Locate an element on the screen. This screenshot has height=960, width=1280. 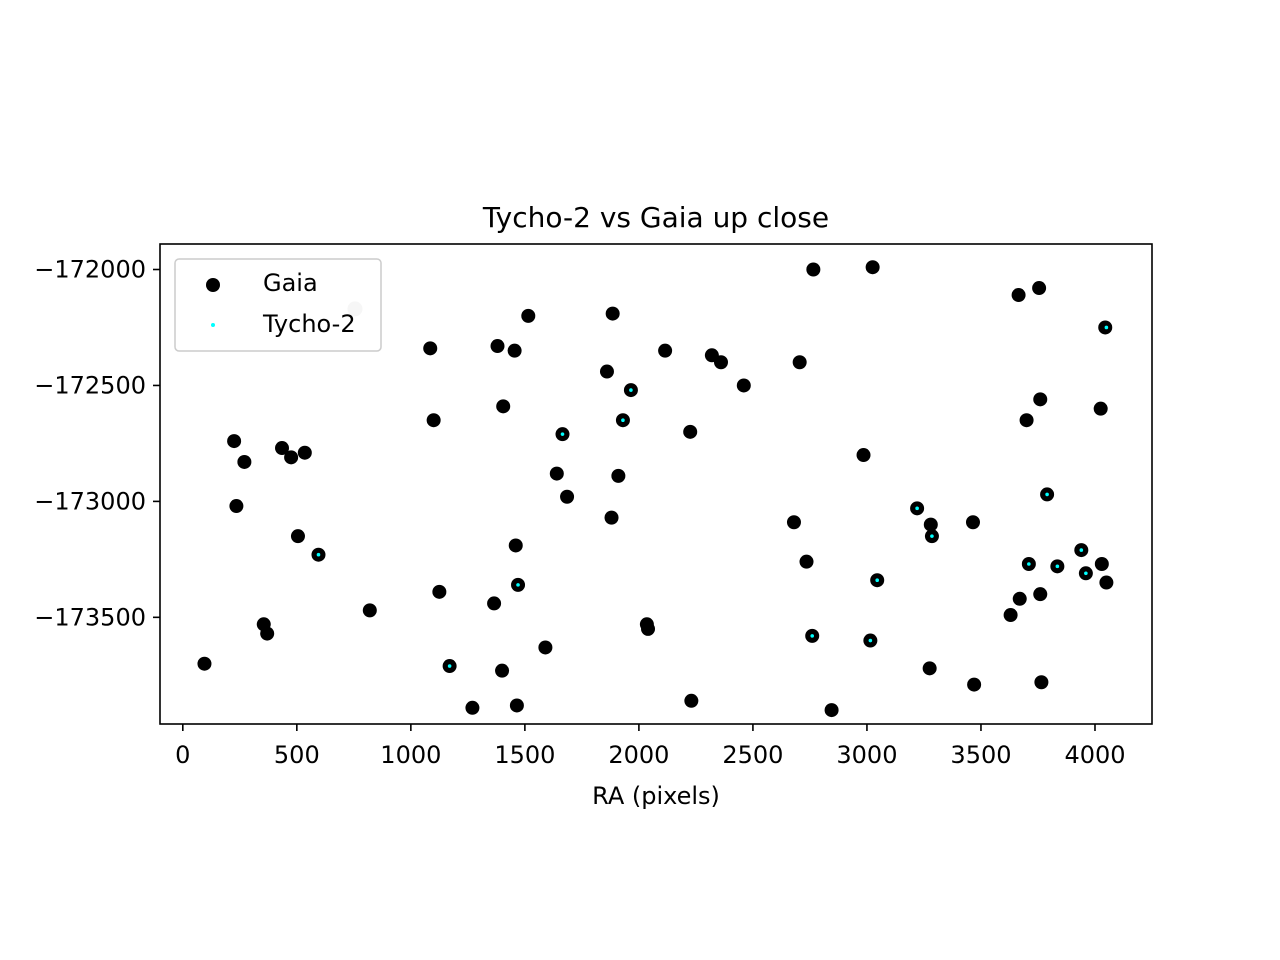
x-tick-label: 500 is located at coordinates (297, 755).